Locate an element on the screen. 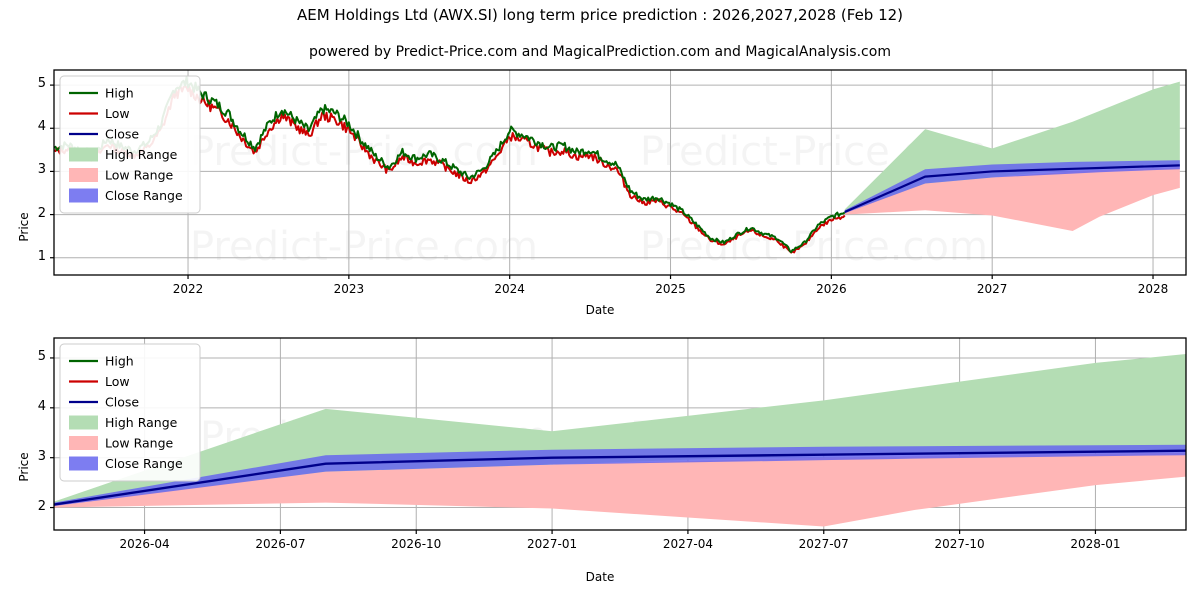 The width and height of the screenshot is (1200, 600). forecast-x-tick: 2027-10 is located at coordinates (959, 544).